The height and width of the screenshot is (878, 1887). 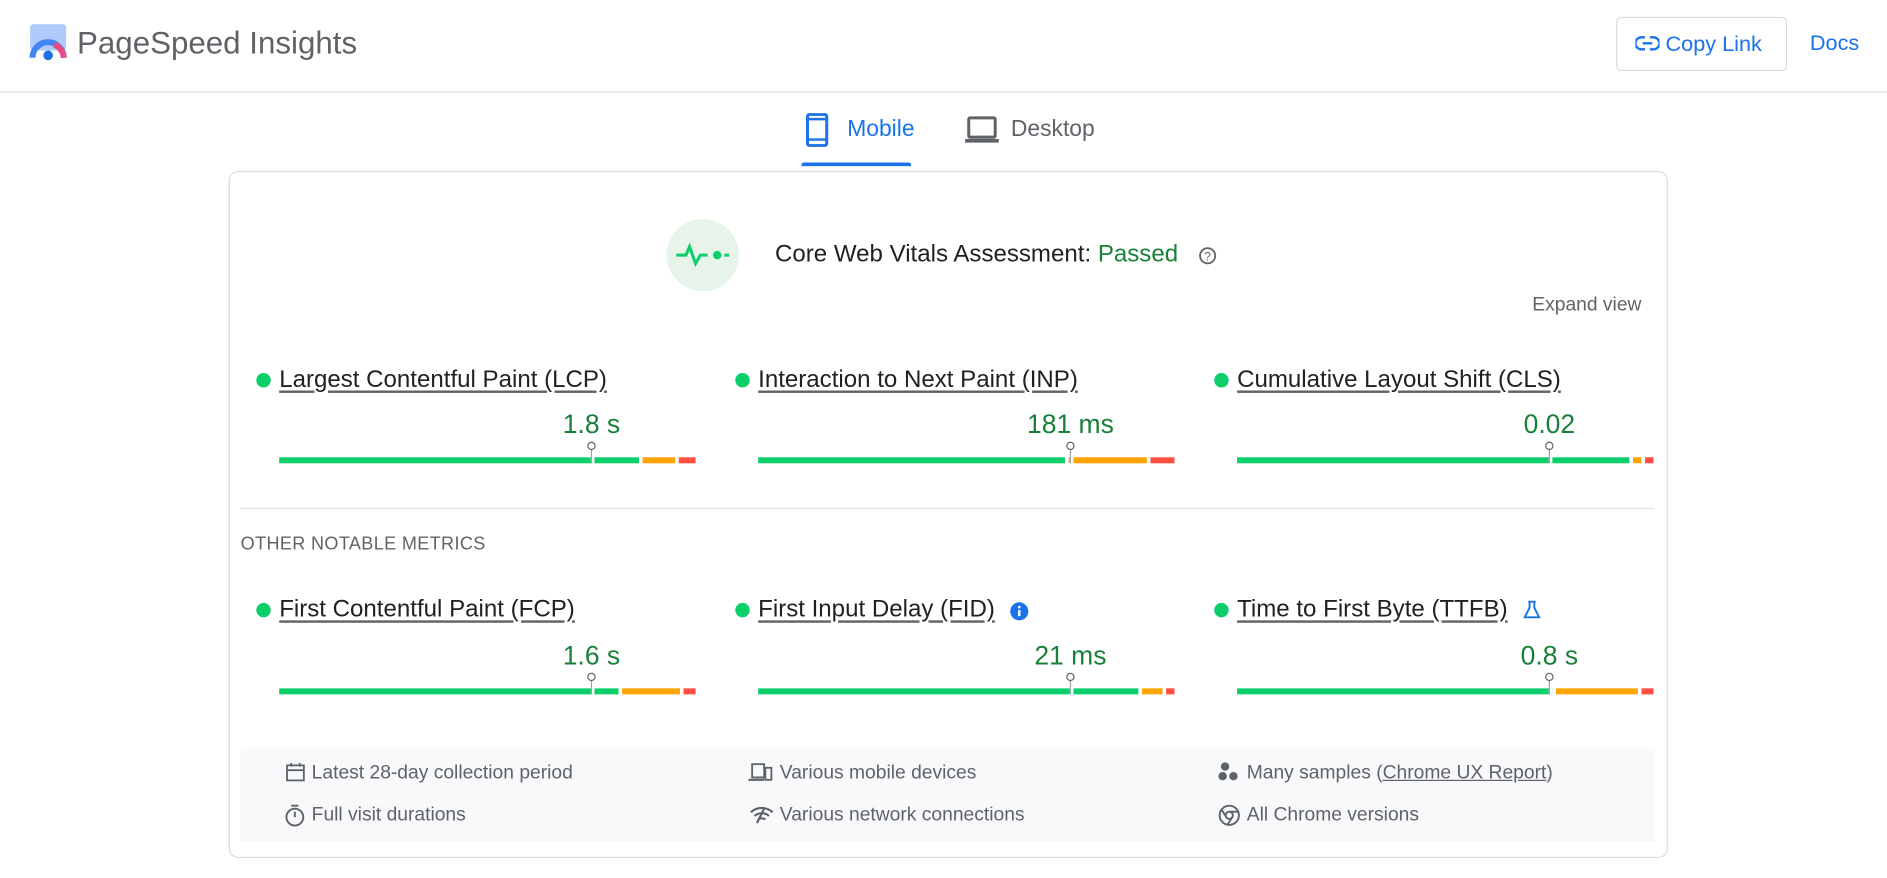 I want to click on metric-value: 0.02, so click(x=1549, y=424).